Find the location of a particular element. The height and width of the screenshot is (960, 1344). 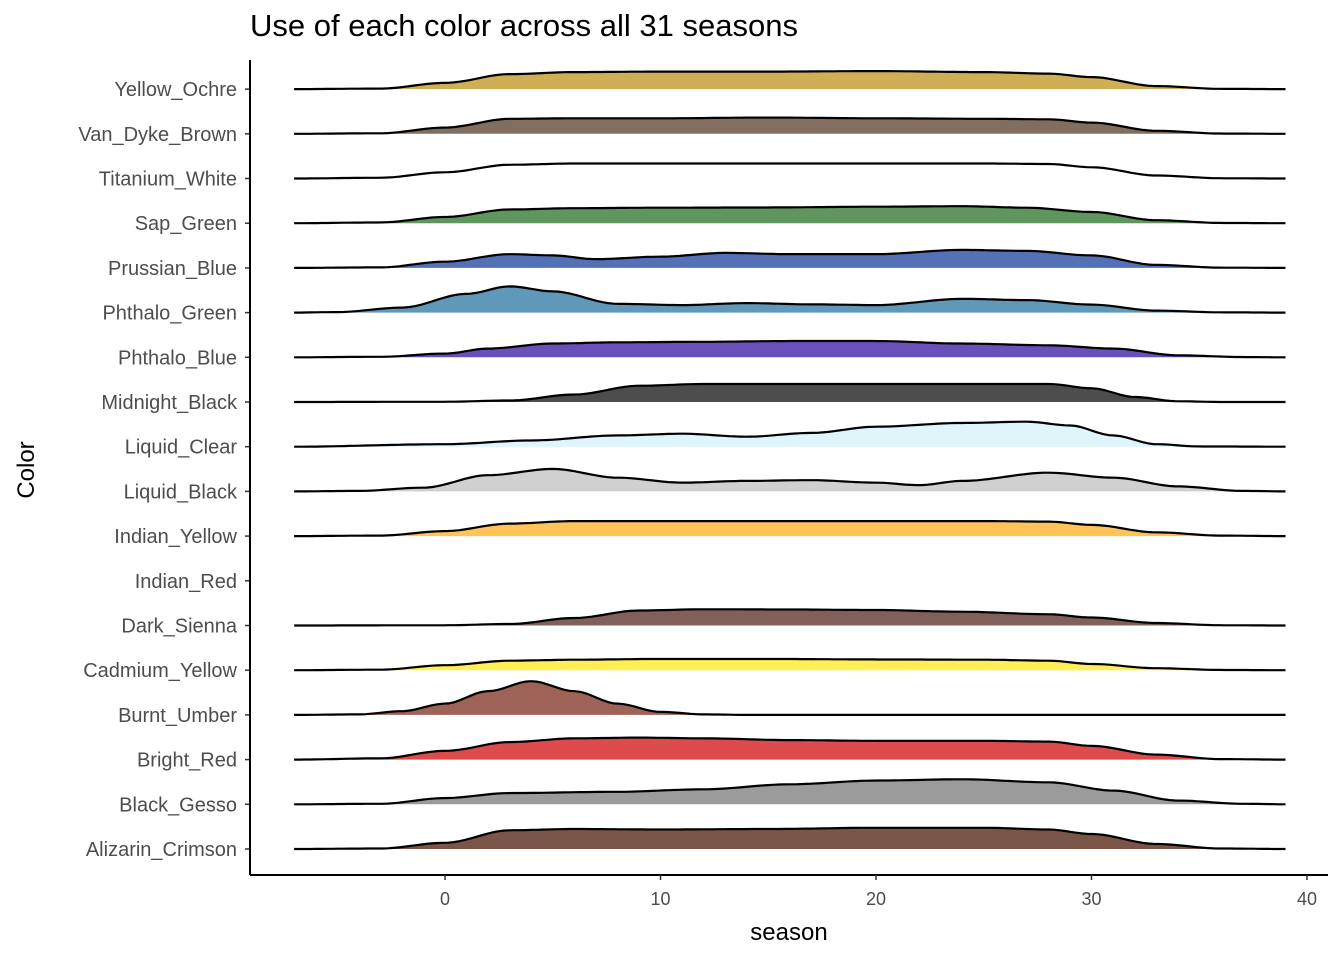

ridge-yellow-ochre is located at coordinates (790, 80).